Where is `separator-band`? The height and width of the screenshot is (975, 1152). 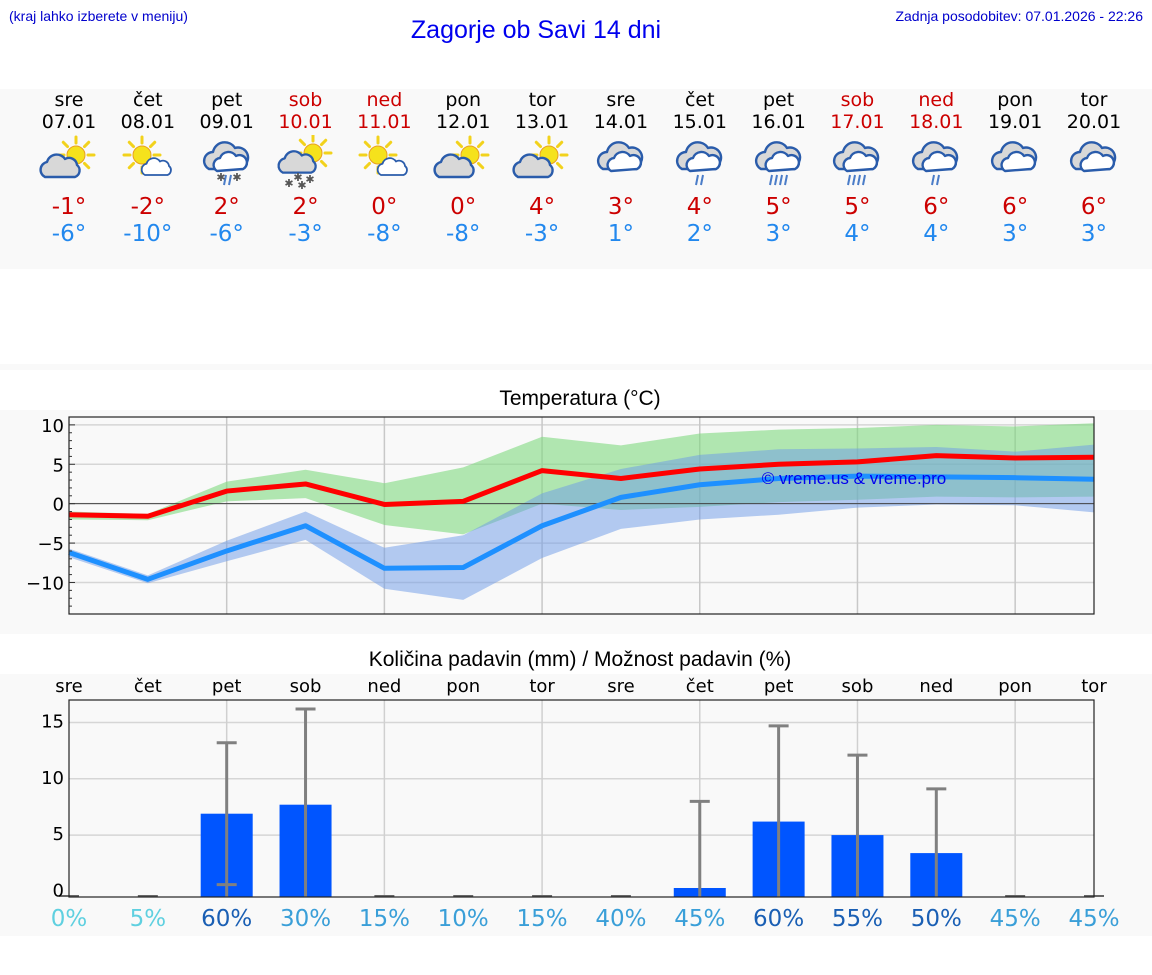
separator-band is located at coordinates (576, 367).